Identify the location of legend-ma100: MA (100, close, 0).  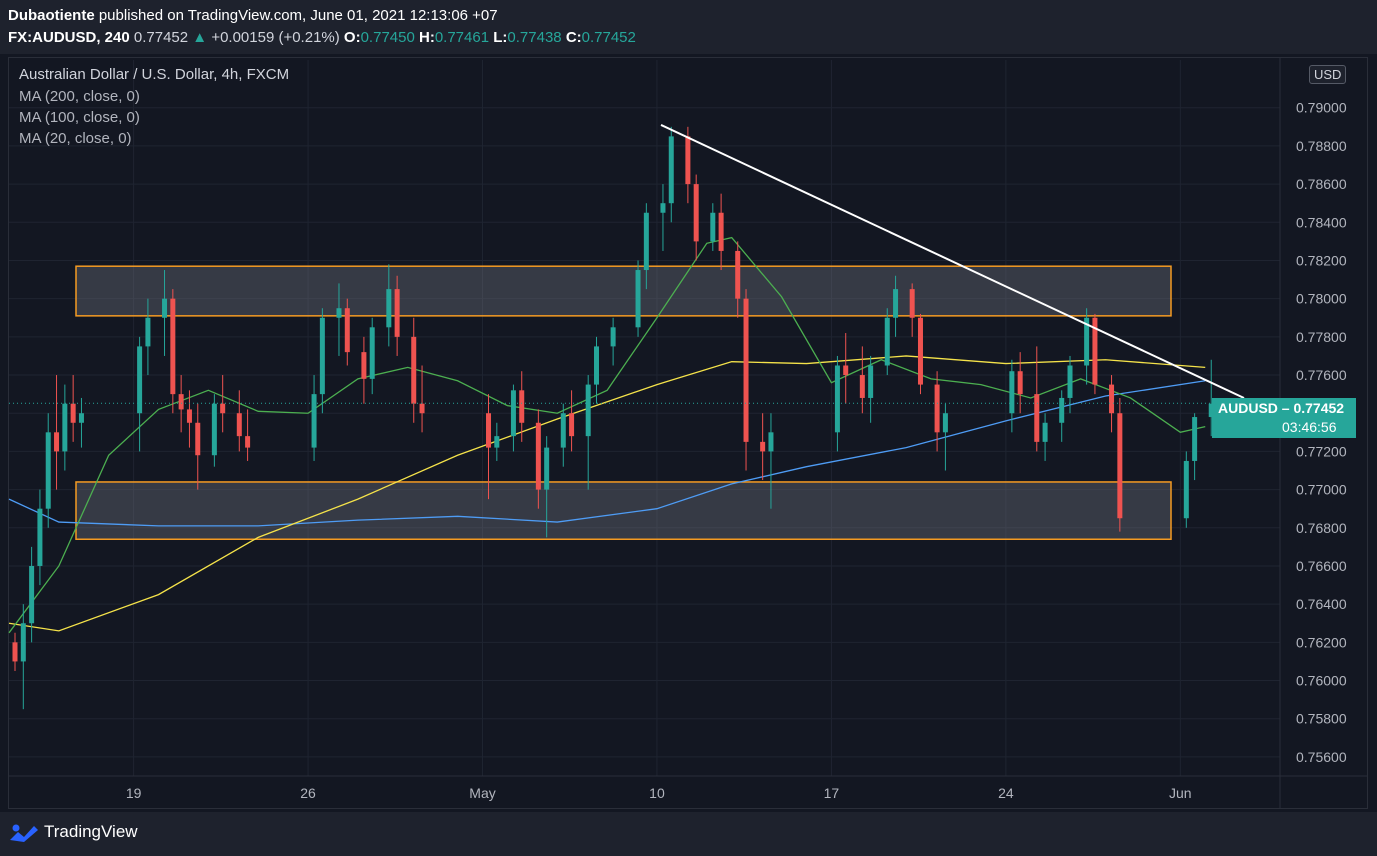
(79, 117).